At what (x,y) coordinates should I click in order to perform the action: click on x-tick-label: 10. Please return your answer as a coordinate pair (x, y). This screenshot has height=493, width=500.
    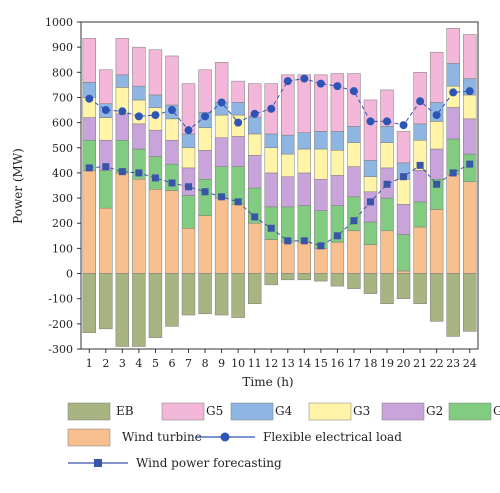
    Looking at the image, I should click on (238, 363).